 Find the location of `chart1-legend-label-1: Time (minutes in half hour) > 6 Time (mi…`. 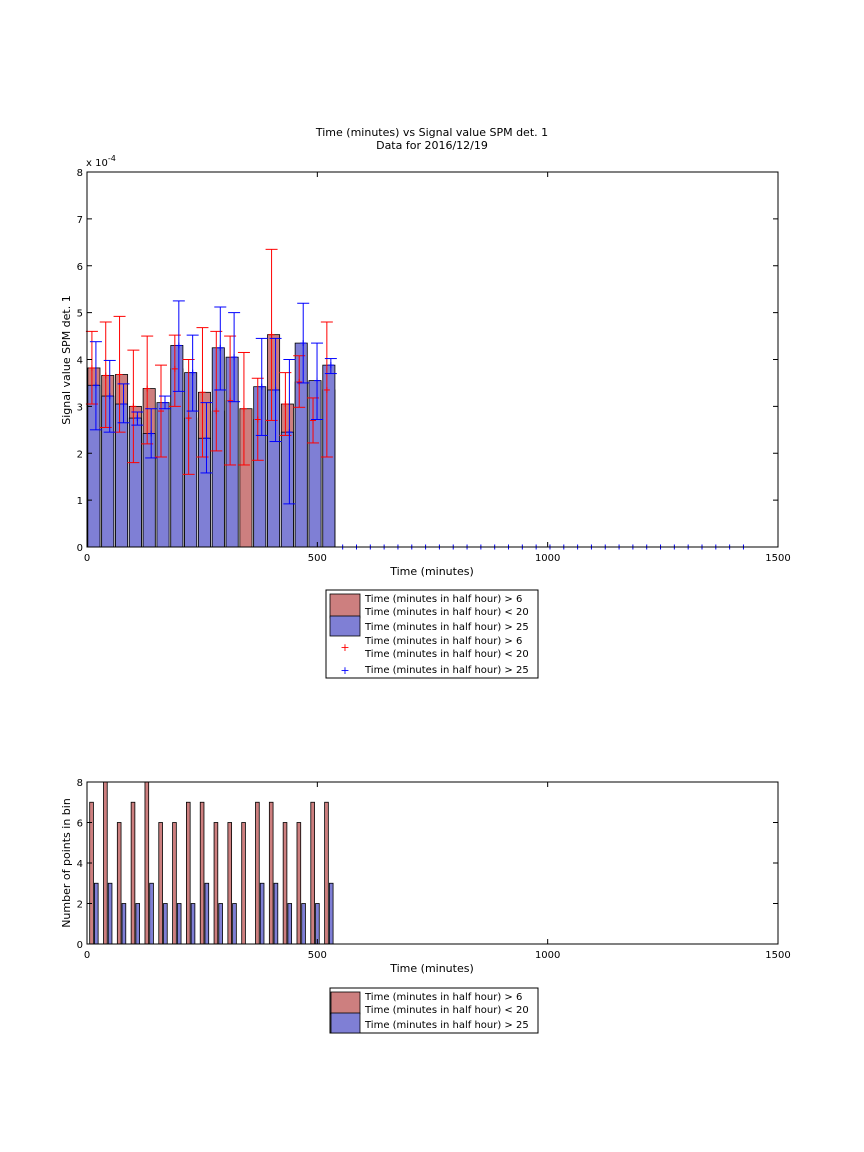

chart1-legend-label-1: Time (minutes in half hour) > 6 Time (mi… is located at coordinates (446, 606).